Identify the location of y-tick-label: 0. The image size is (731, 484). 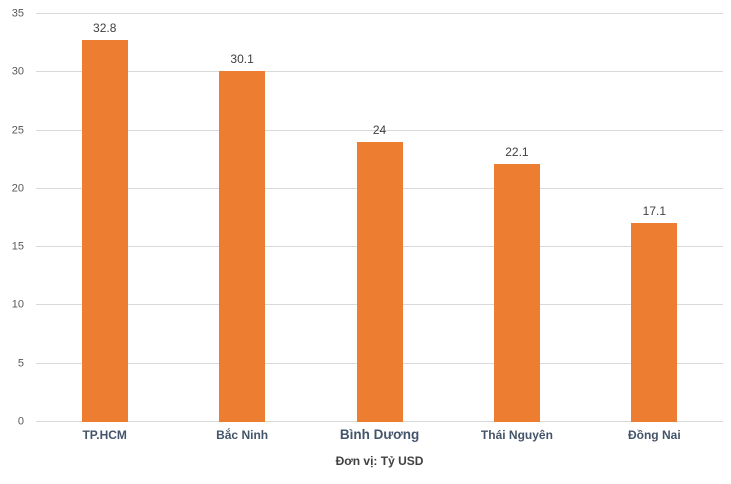
(20, 421).